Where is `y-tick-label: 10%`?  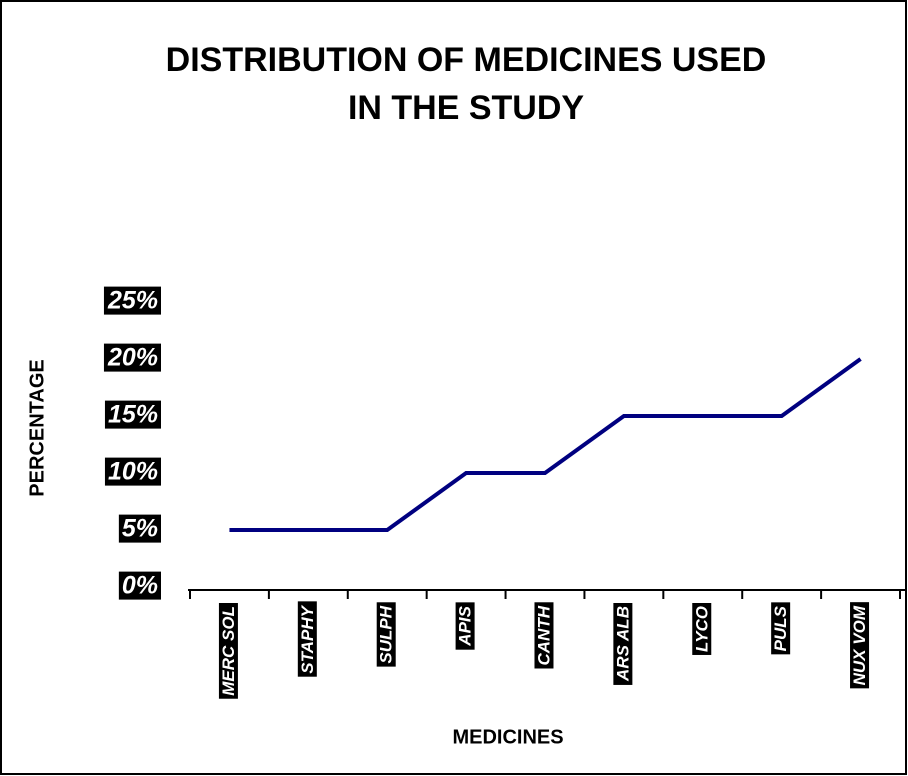 y-tick-label: 10% is located at coordinates (133, 472).